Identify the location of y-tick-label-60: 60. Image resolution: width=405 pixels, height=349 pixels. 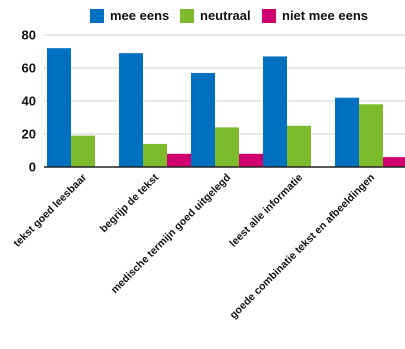
(29, 68).